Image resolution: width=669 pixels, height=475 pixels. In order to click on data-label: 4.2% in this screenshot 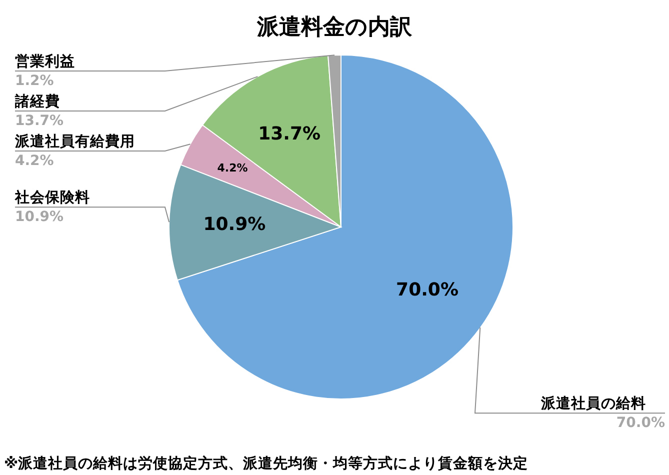, I will do `click(232, 167)`.